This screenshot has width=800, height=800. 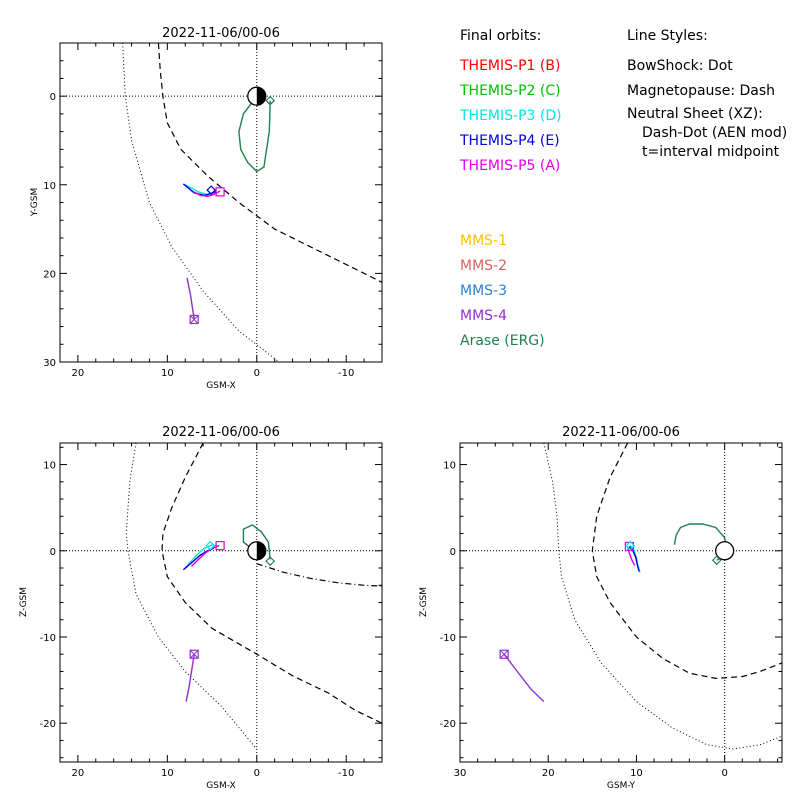 What do you see at coordinates (483, 266) in the screenshot?
I see `legend-item-mms-2: MMS-2` at bounding box center [483, 266].